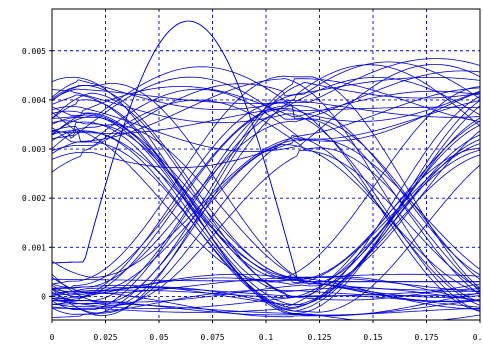 This screenshot has height=344, width=483. I want to click on x-tick-label: 0.2, so click(478, 337).